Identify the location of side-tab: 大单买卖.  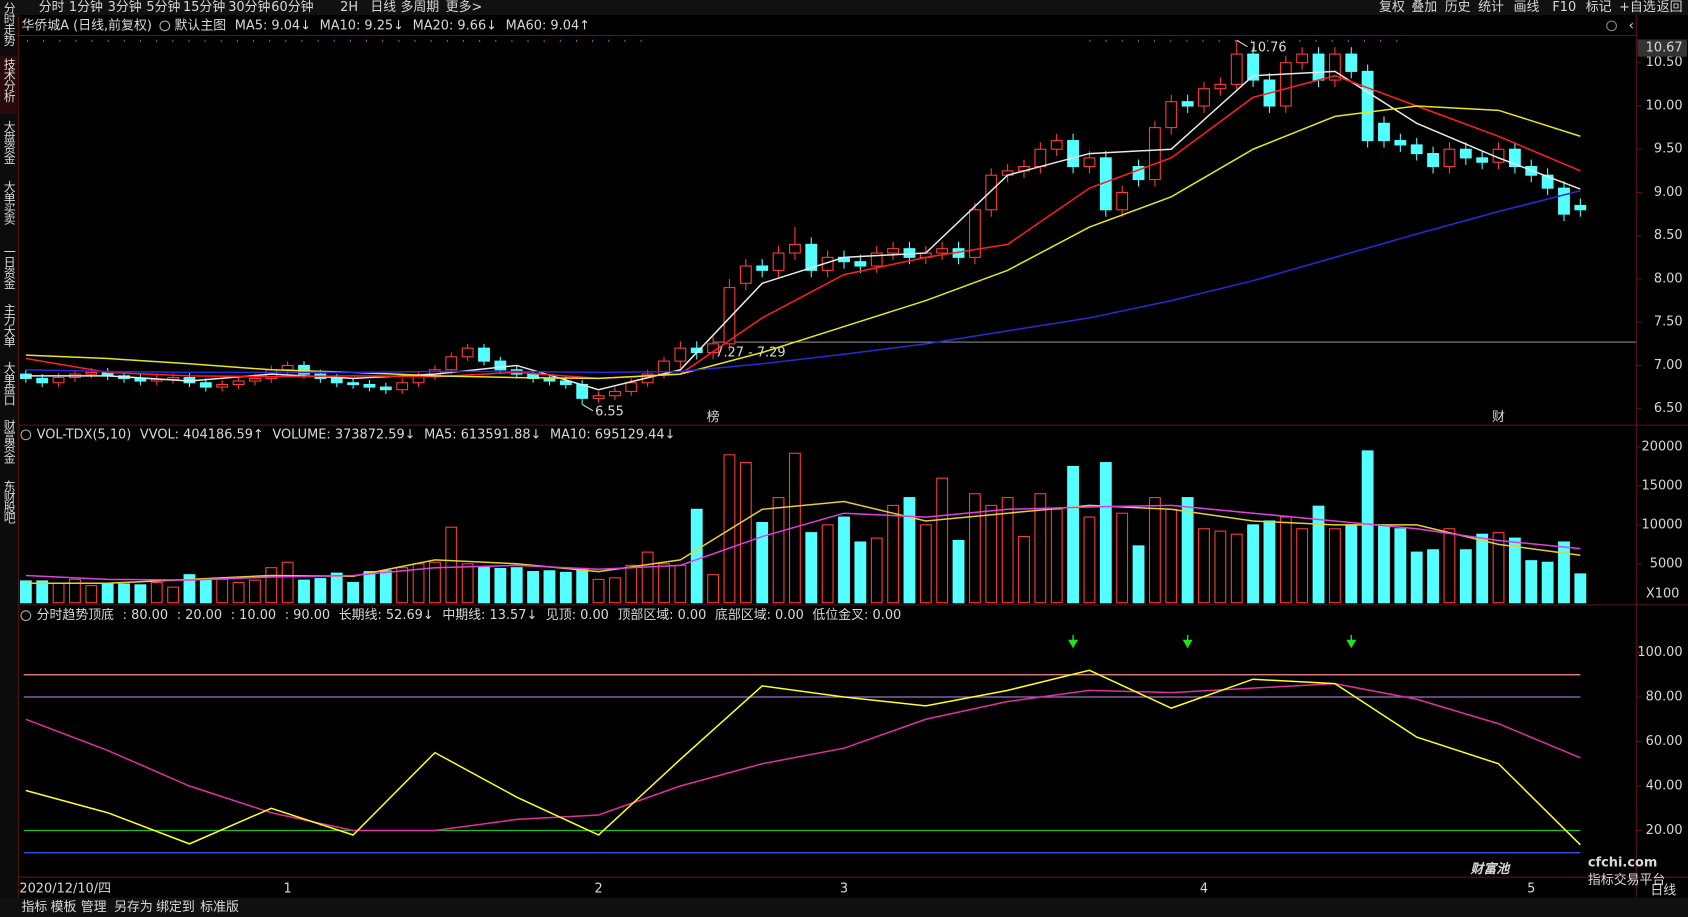
(9, 202).